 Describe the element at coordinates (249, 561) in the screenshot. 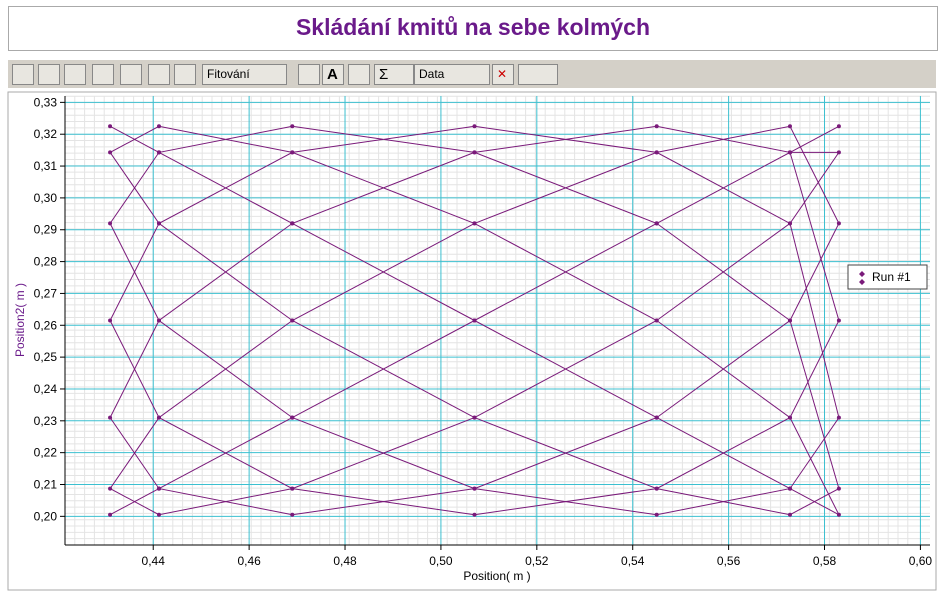

I see `x-tick-label: 0,46` at that location.